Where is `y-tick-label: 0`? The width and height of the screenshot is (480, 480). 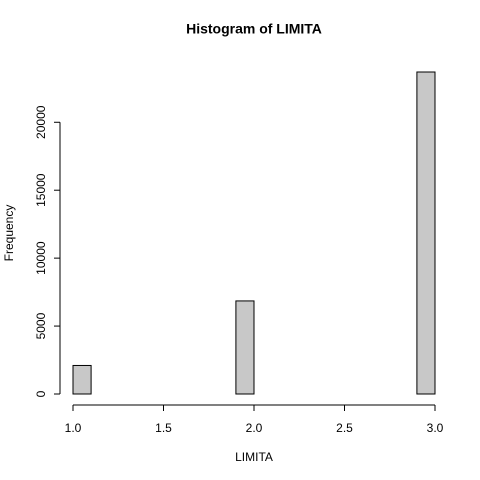 y-tick-label: 0 is located at coordinates (41, 393).